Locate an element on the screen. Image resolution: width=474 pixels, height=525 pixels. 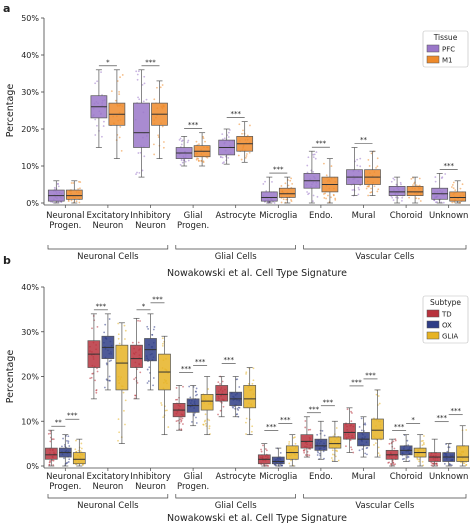
y-tick-label: 10% is located at coordinates (30, 166).